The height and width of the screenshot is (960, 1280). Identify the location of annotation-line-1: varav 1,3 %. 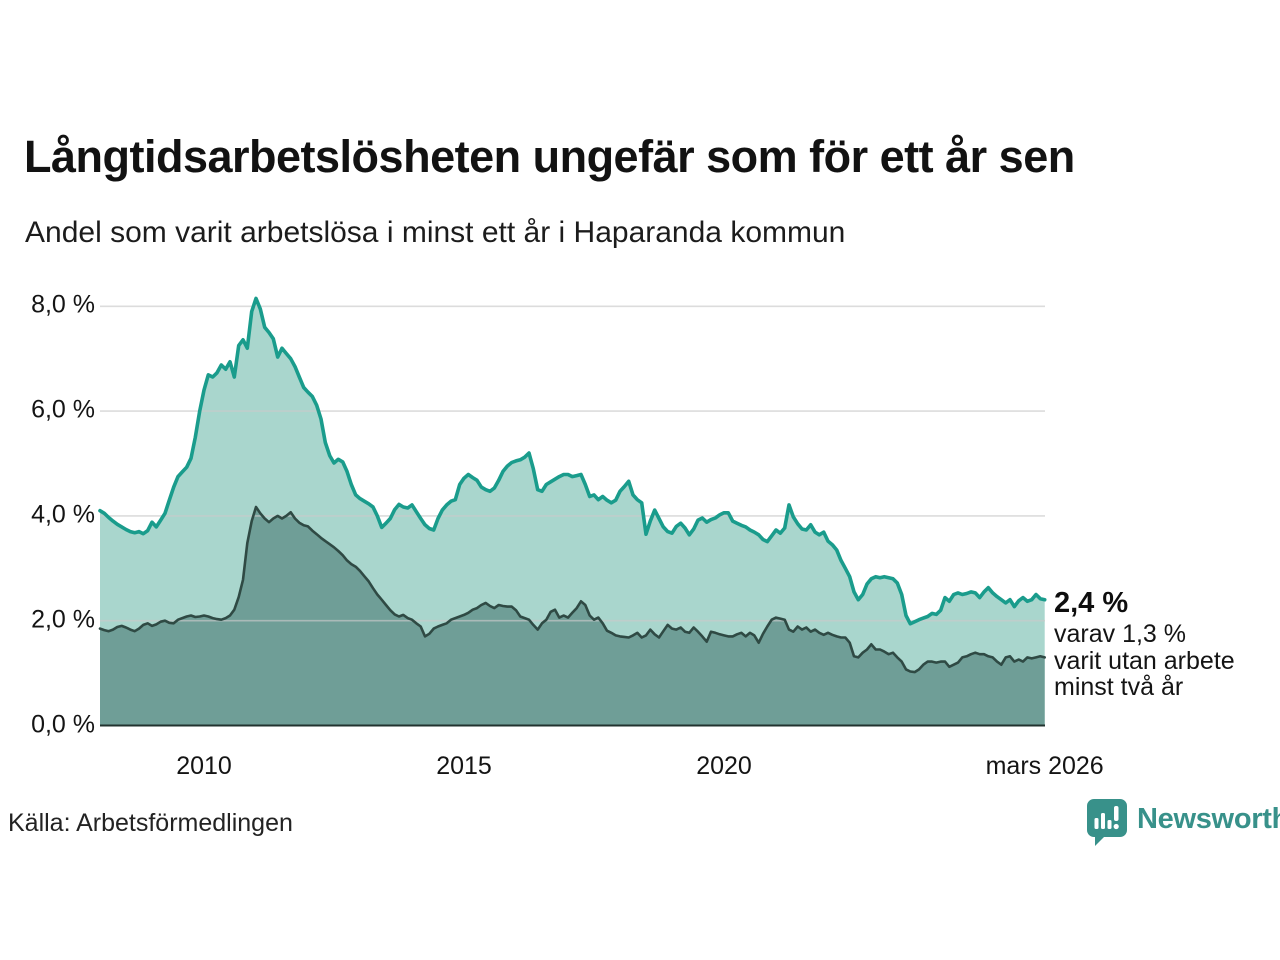
(1120, 634).